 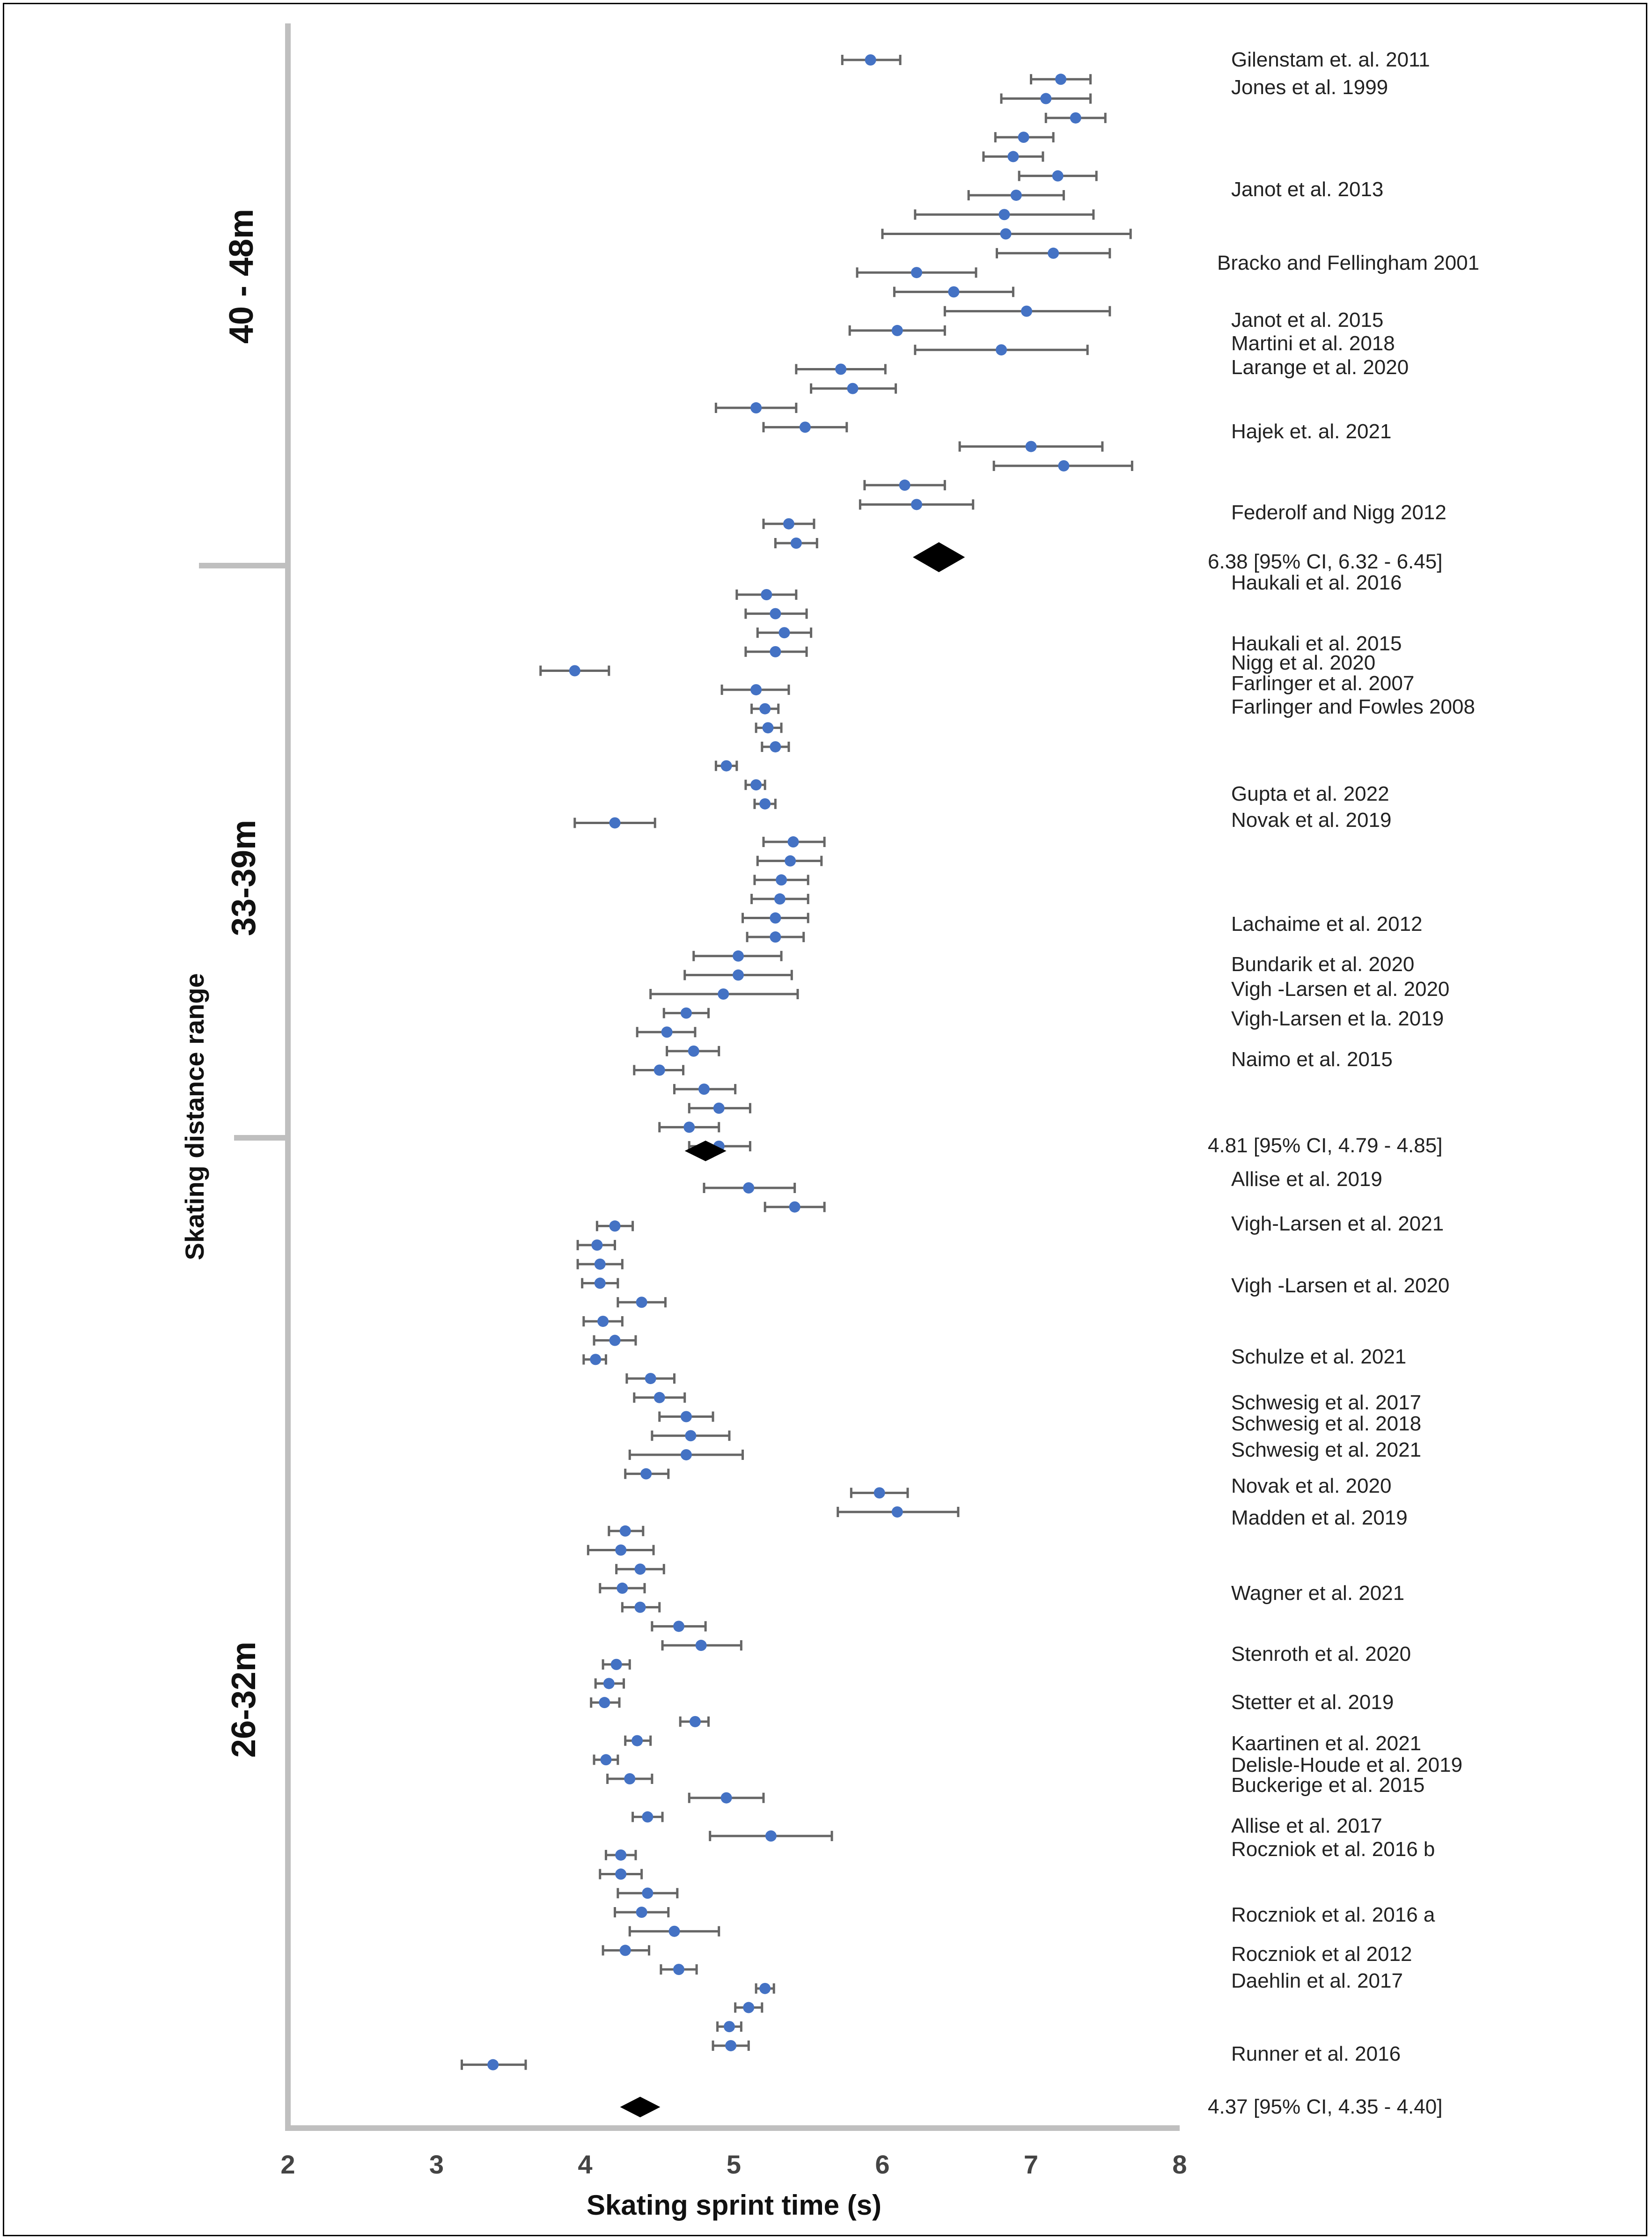 What do you see at coordinates (585, 2164) in the screenshot?
I see `x-tick-label: 4` at bounding box center [585, 2164].